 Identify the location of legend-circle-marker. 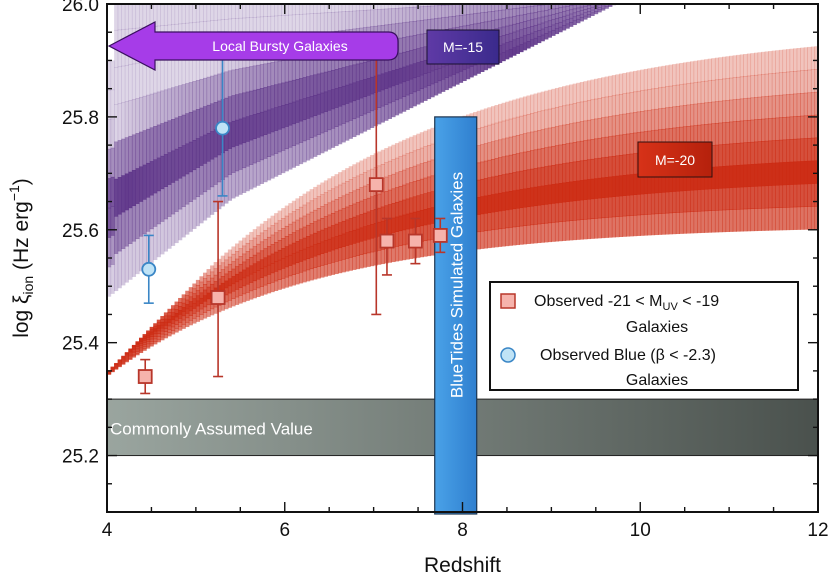
(508, 355).